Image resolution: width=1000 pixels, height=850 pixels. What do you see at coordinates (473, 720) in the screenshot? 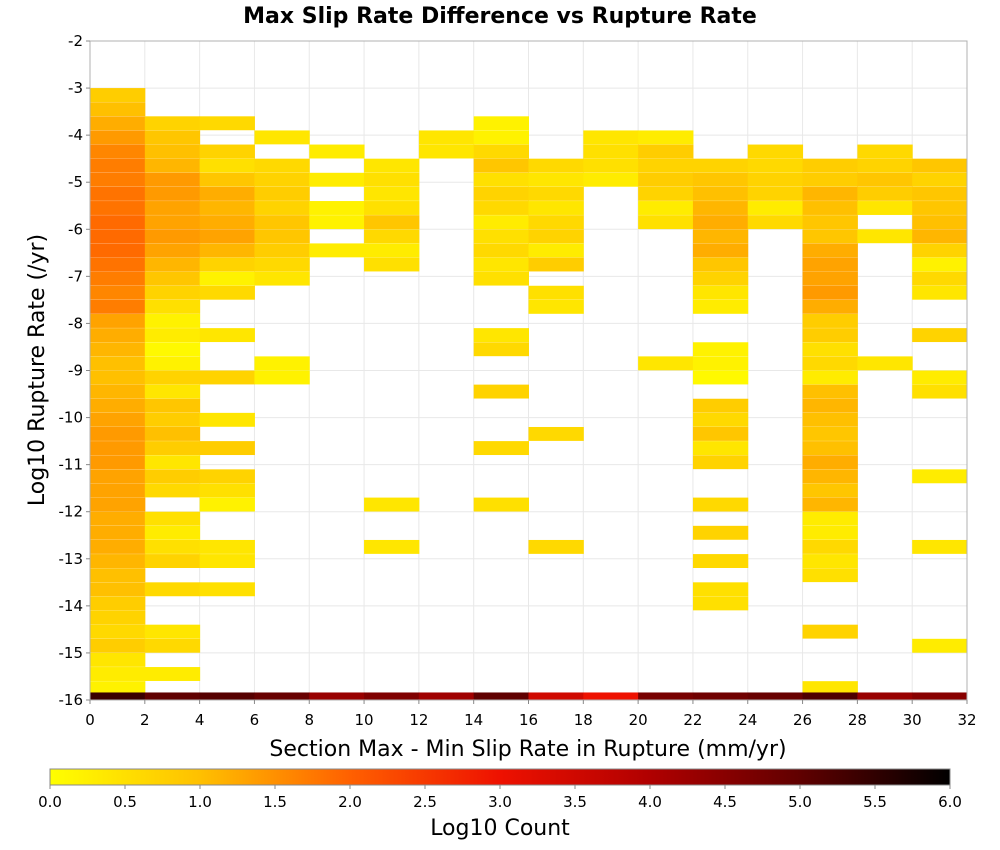
I see `x-tick-label: 14` at bounding box center [473, 720].